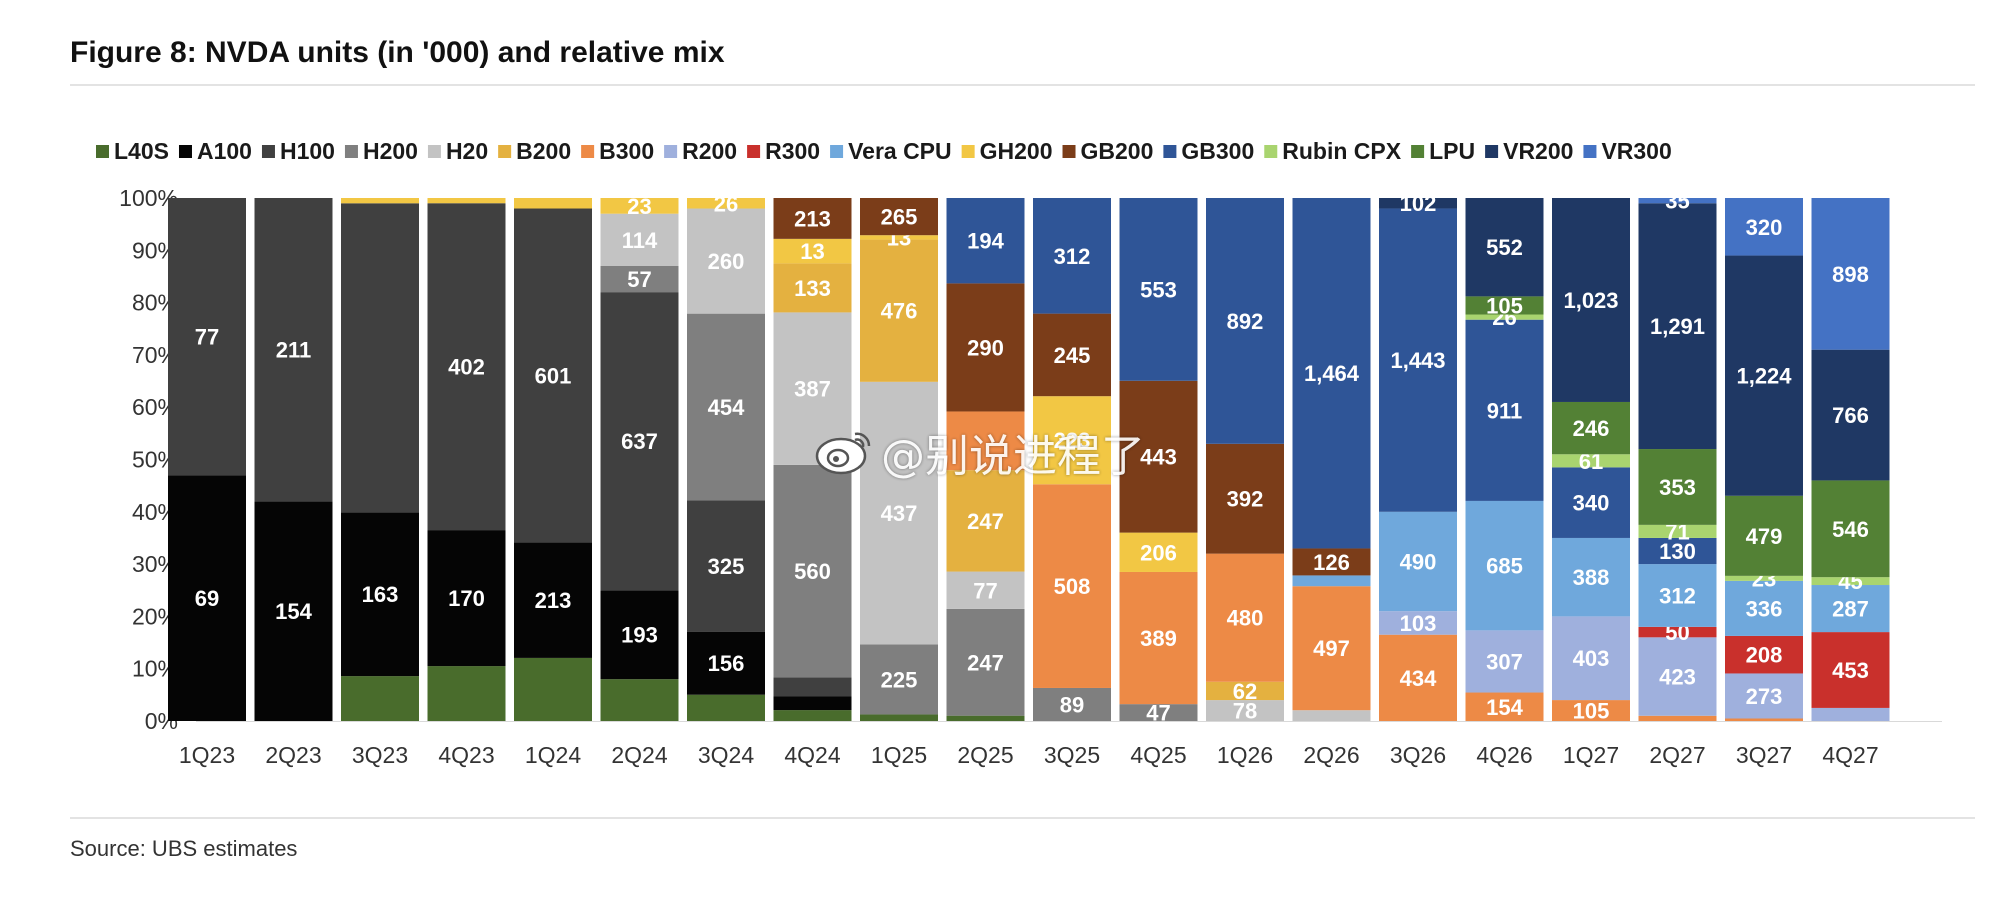 Image resolution: width=2000 pixels, height=898 pixels. I want to click on bar-segment-l40s-2q25, so click(985, 718).